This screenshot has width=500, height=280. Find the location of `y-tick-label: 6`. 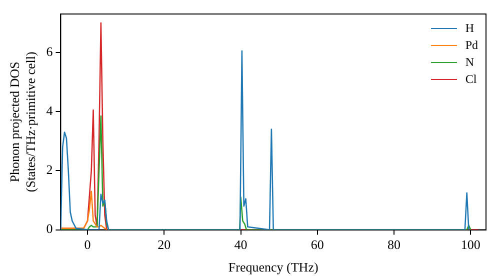

y-tick-label: 6 is located at coordinates (50, 51).